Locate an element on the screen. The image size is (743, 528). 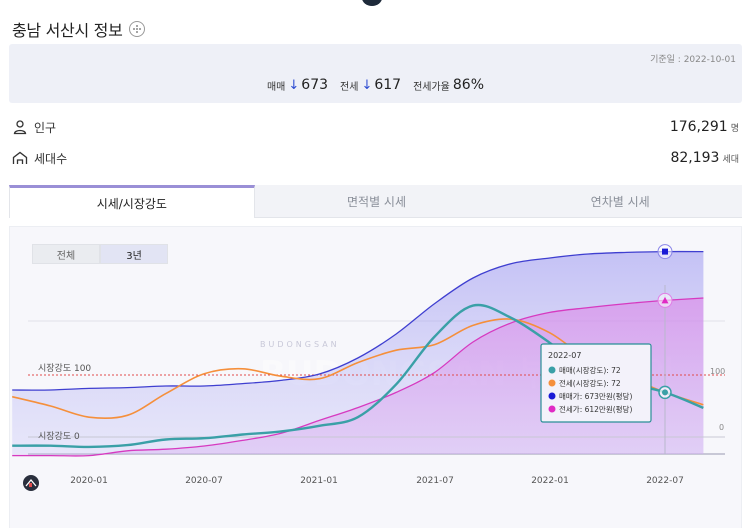
sale-strength-marker-dot is located at coordinates (665, 392).